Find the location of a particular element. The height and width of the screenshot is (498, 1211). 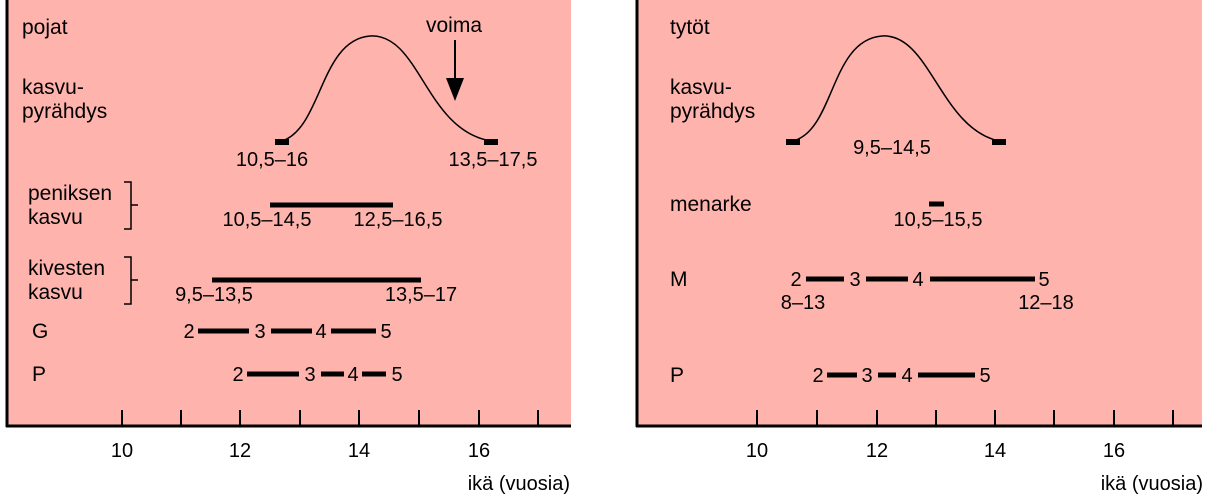

girls-tick-12: 12 is located at coordinates (877, 451).